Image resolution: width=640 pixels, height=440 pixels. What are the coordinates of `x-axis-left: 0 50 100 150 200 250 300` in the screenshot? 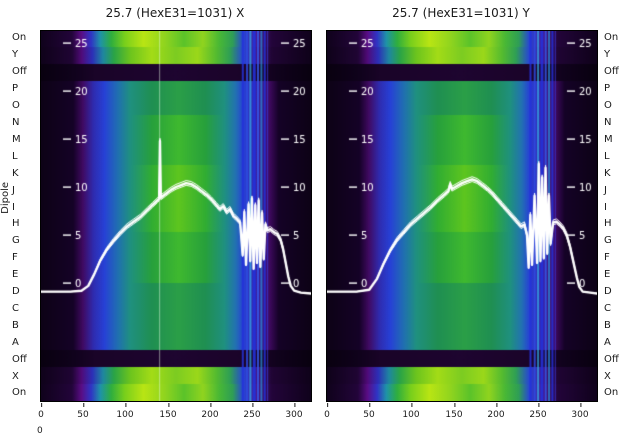 It's located at (175, 412).